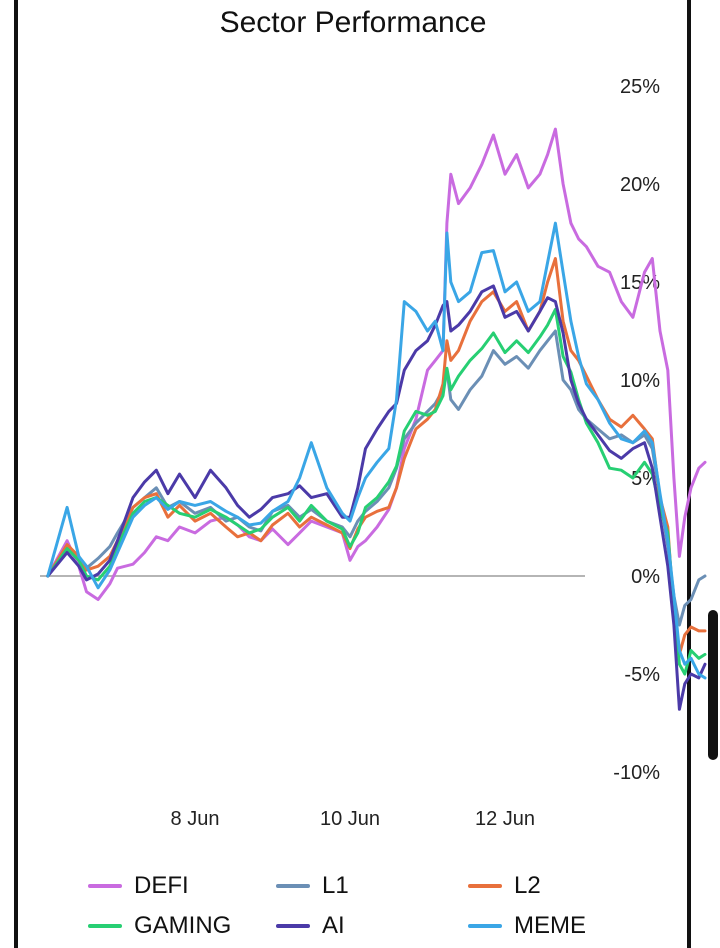 This screenshot has width=720, height=948. Describe the element at coordinates (161, 885) in the screenshot. I see `legend-label: DEFI` at that location.